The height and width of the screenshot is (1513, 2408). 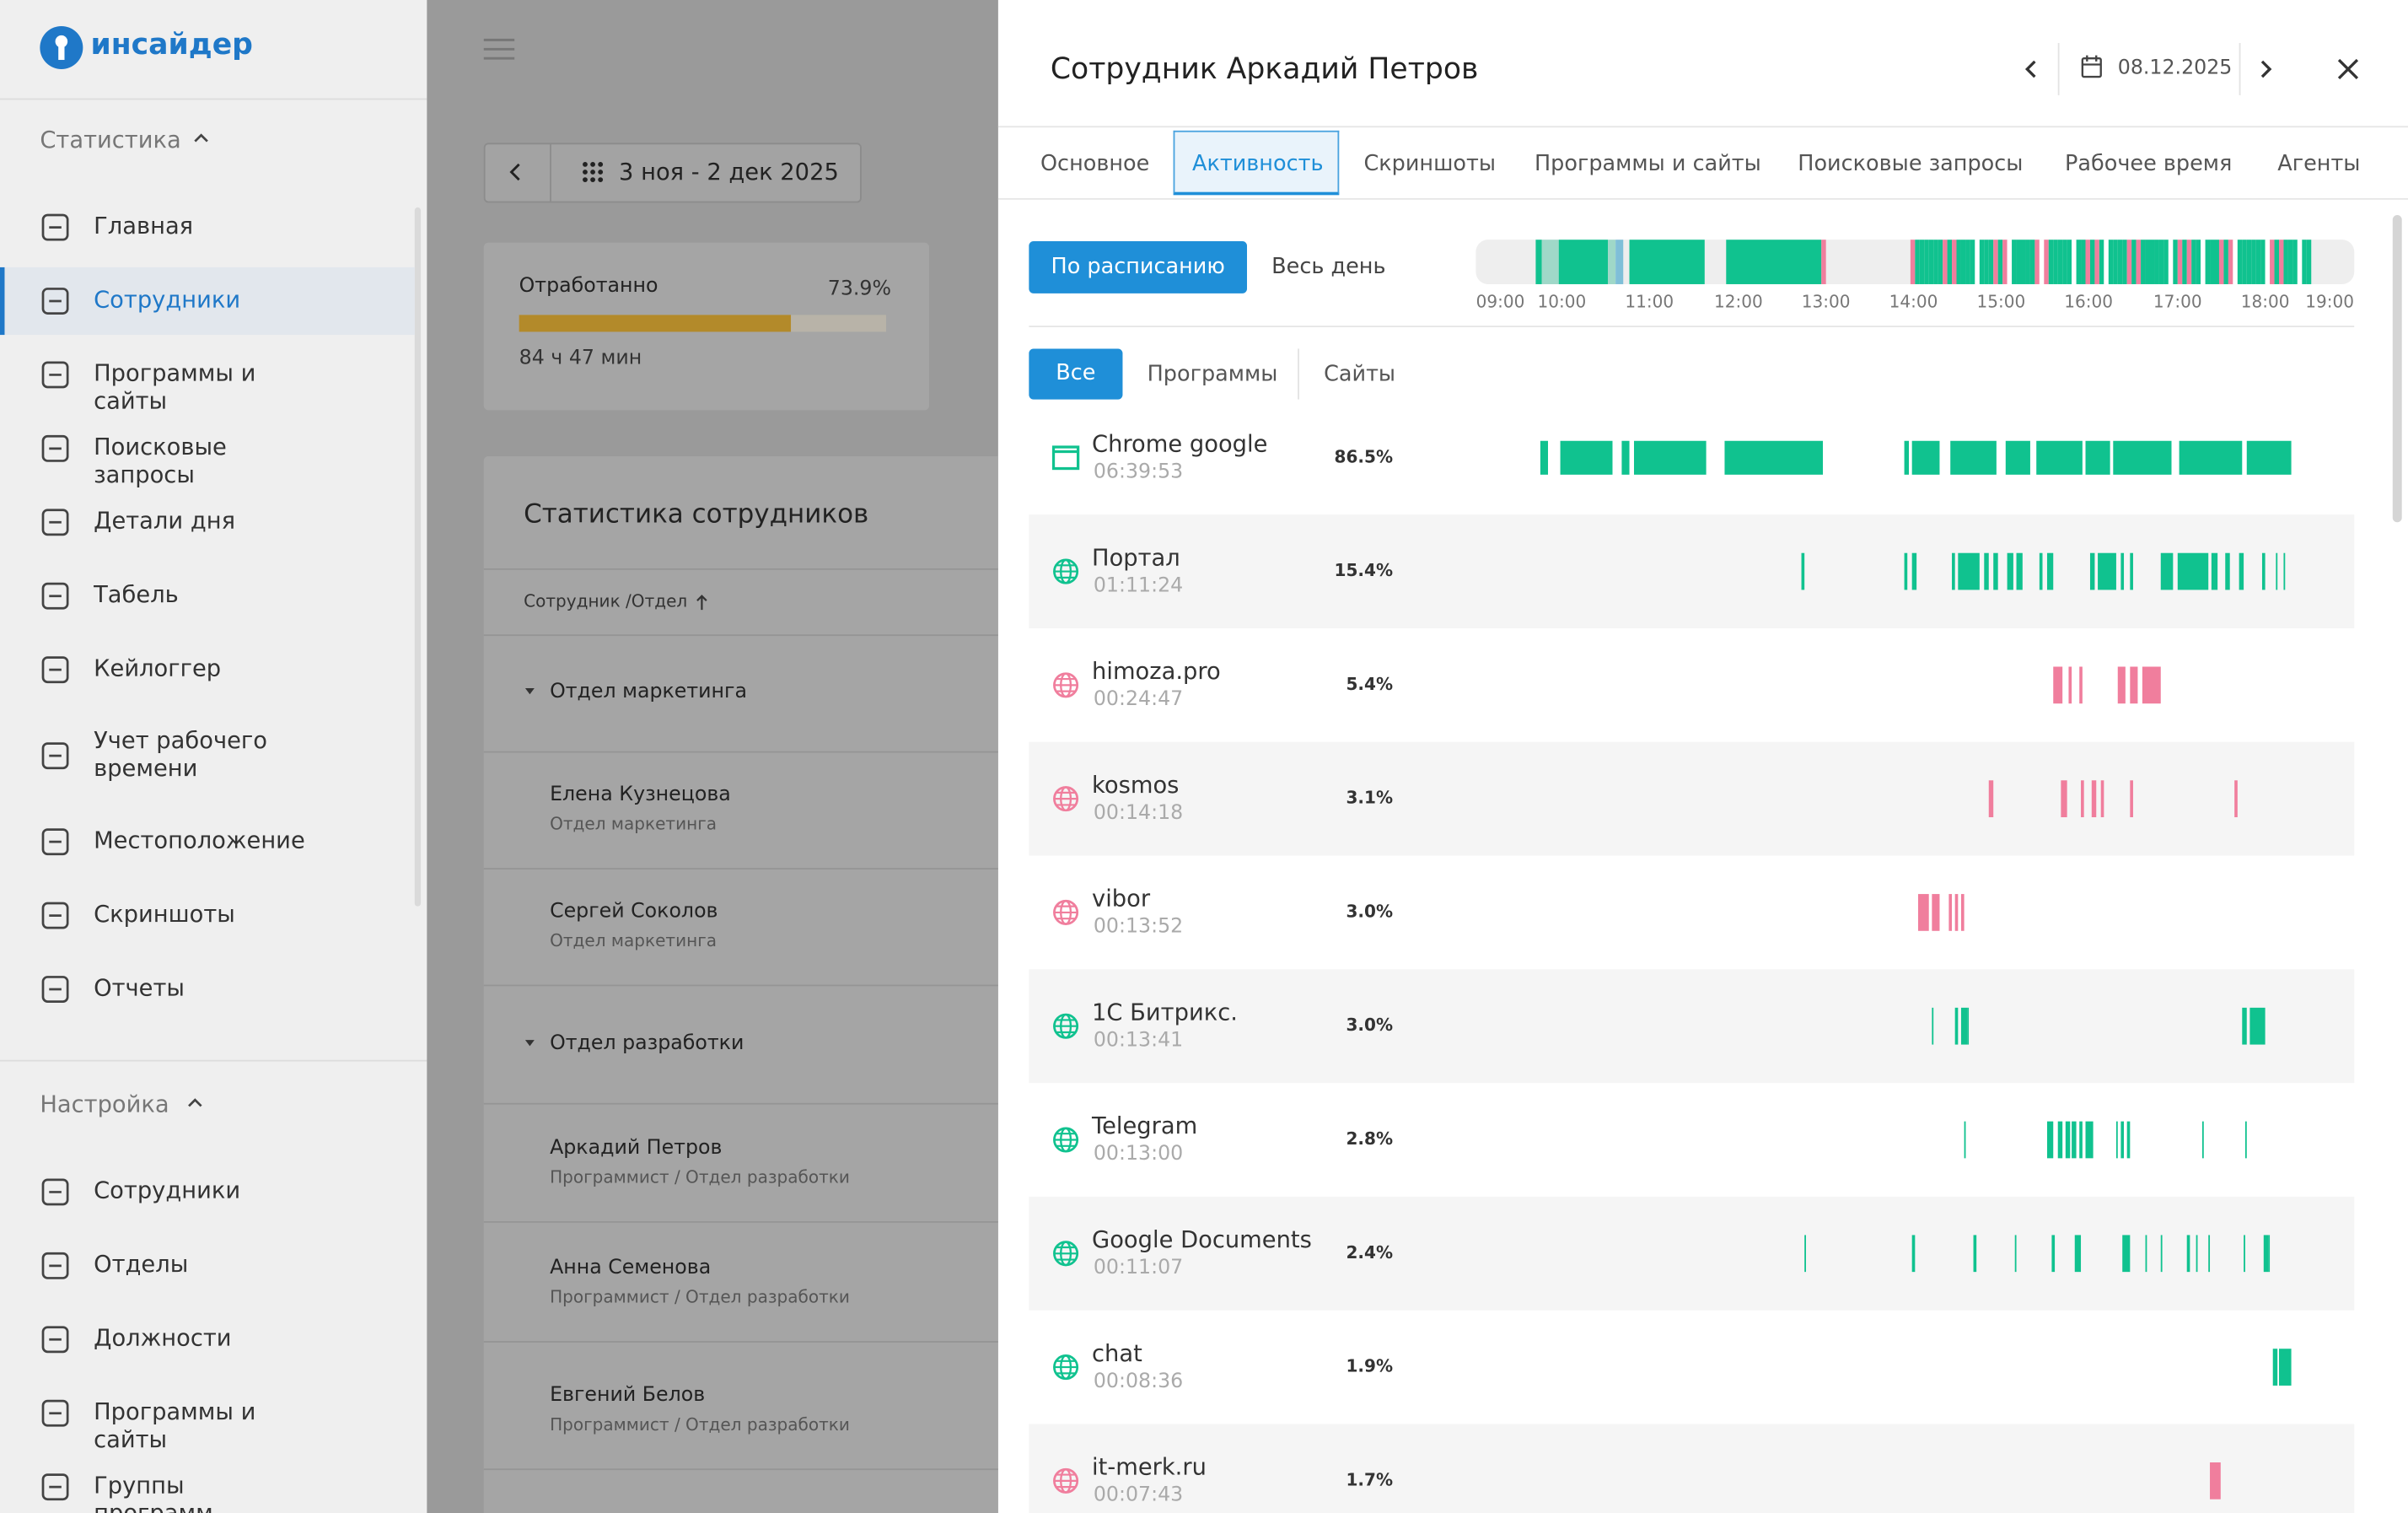 What do you see at coordinates (628, 1396) in the screenshot?
I see `employee-name: Евгений Белов` at bounding box center [628, 1396].